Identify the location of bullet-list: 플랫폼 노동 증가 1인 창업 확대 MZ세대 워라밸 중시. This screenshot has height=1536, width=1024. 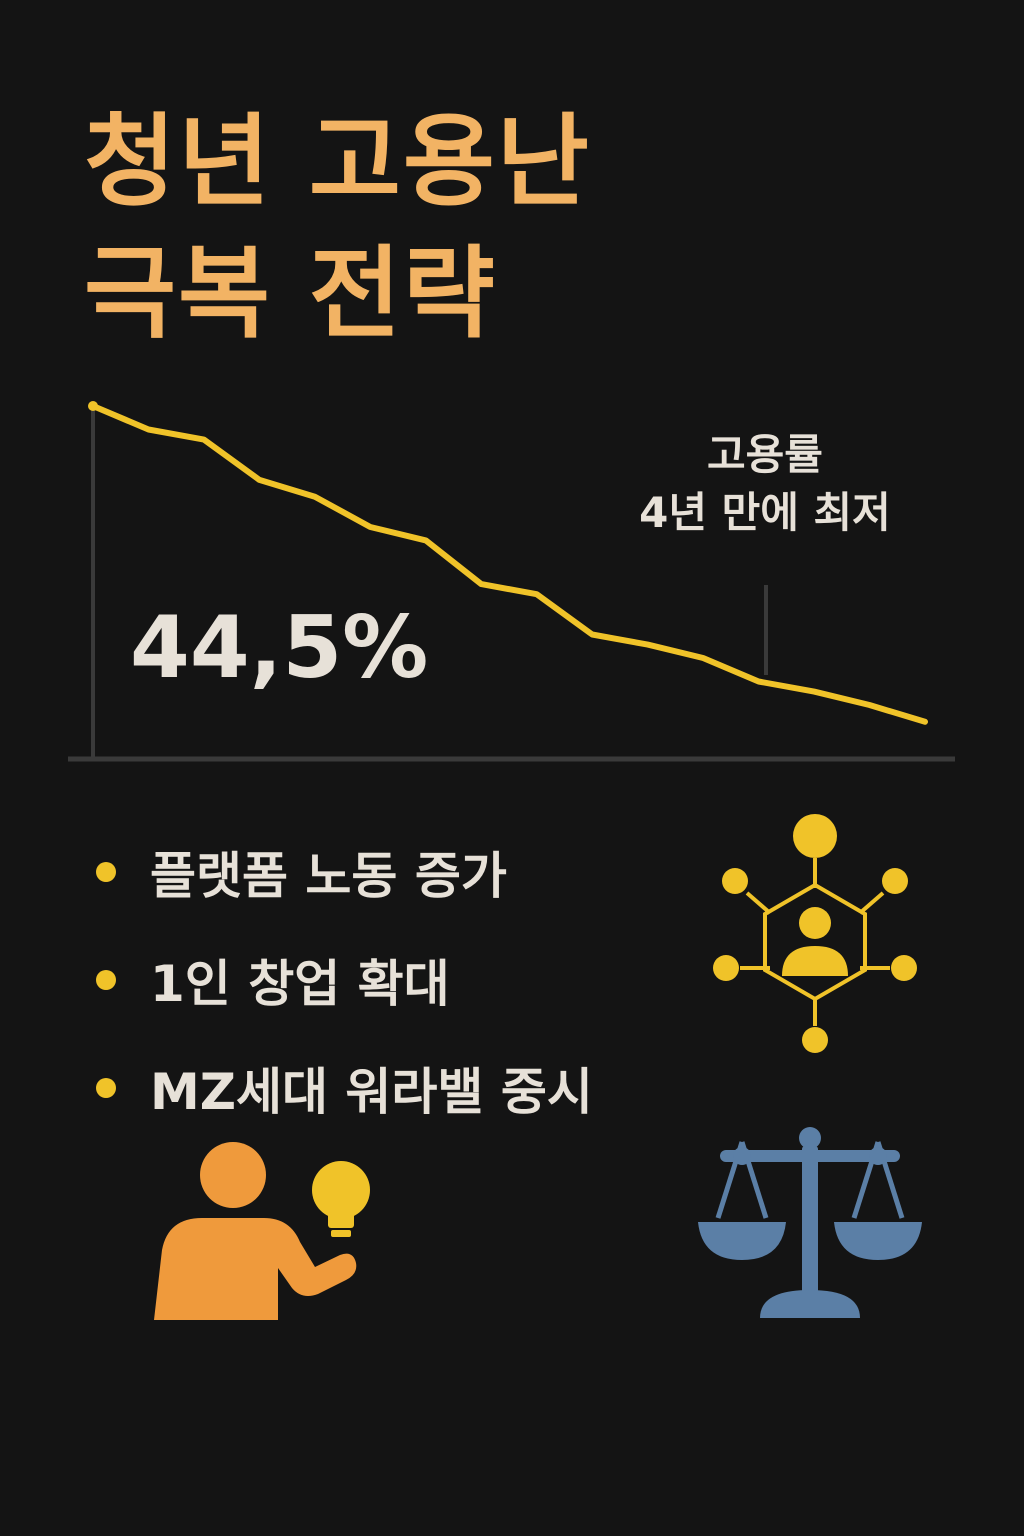
(396, 980).